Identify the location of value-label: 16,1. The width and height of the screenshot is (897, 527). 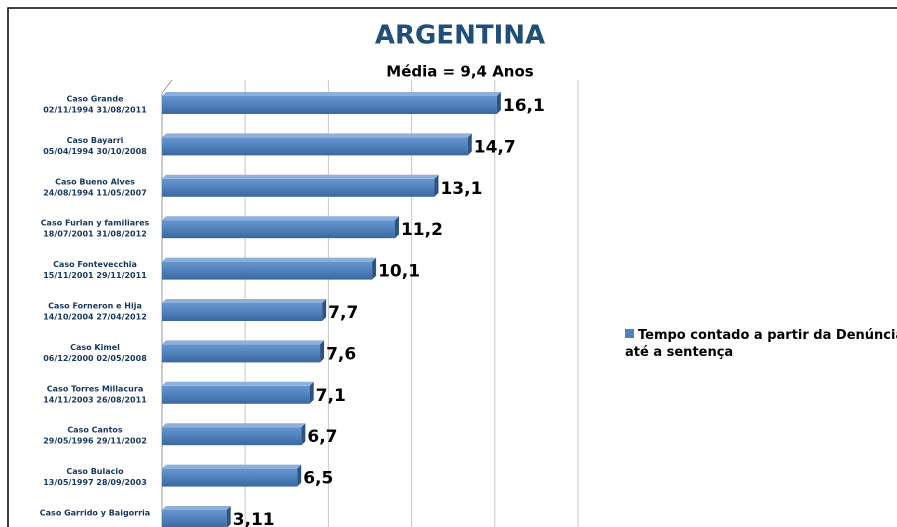
(524, 106).